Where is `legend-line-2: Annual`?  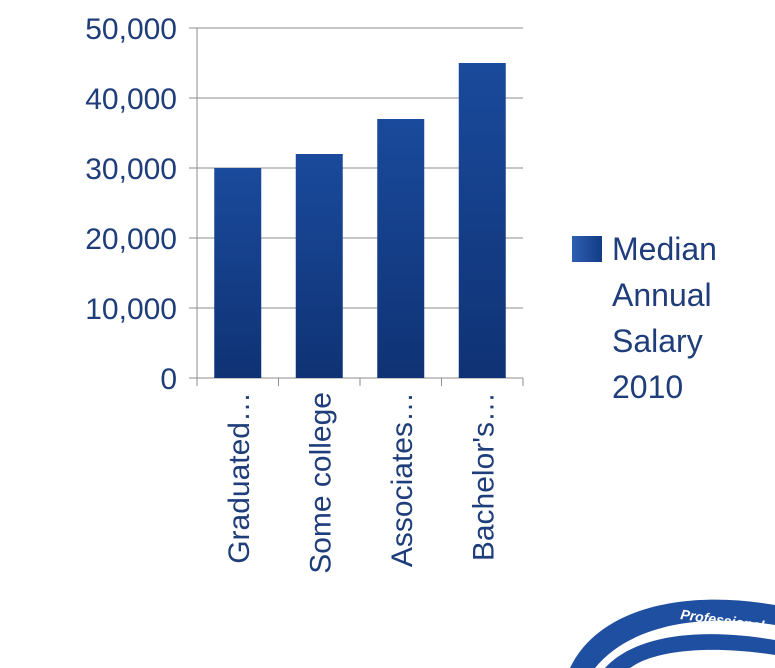
legend-line-2: Annual is located at coordinates (662, 295).